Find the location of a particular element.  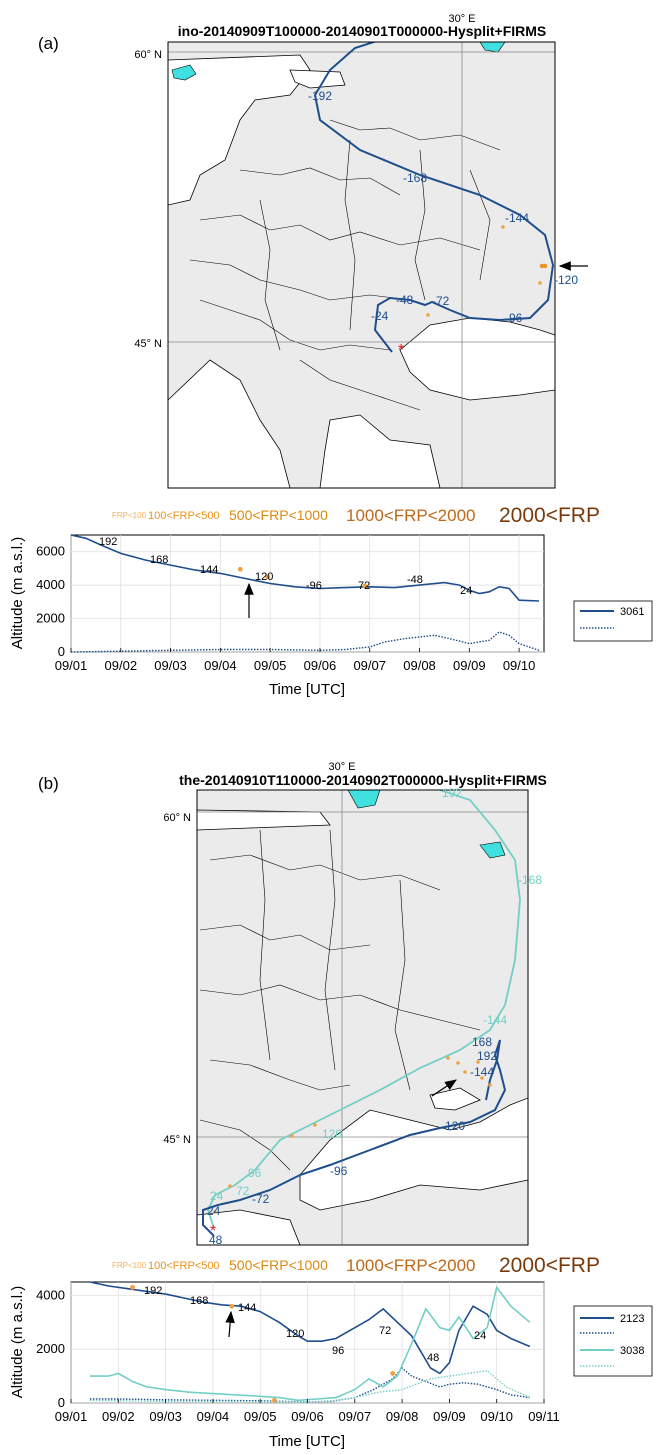

chart-b-x-tick-label: 09/11 is located at coordinates (544, 1416).